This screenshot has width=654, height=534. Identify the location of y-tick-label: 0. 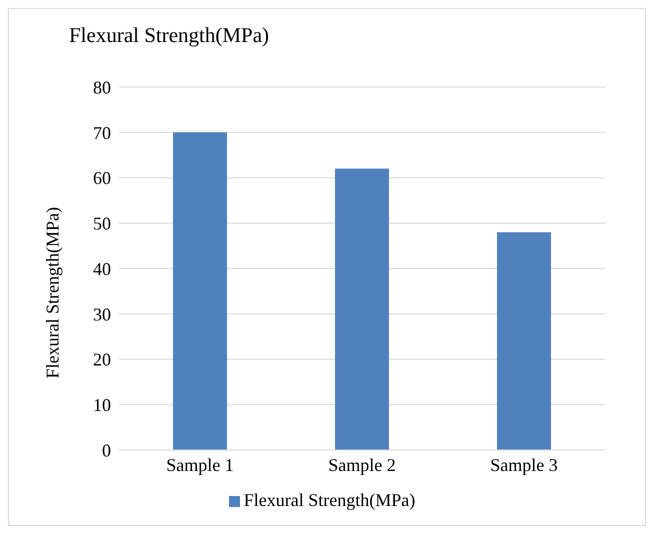
(106, 450).